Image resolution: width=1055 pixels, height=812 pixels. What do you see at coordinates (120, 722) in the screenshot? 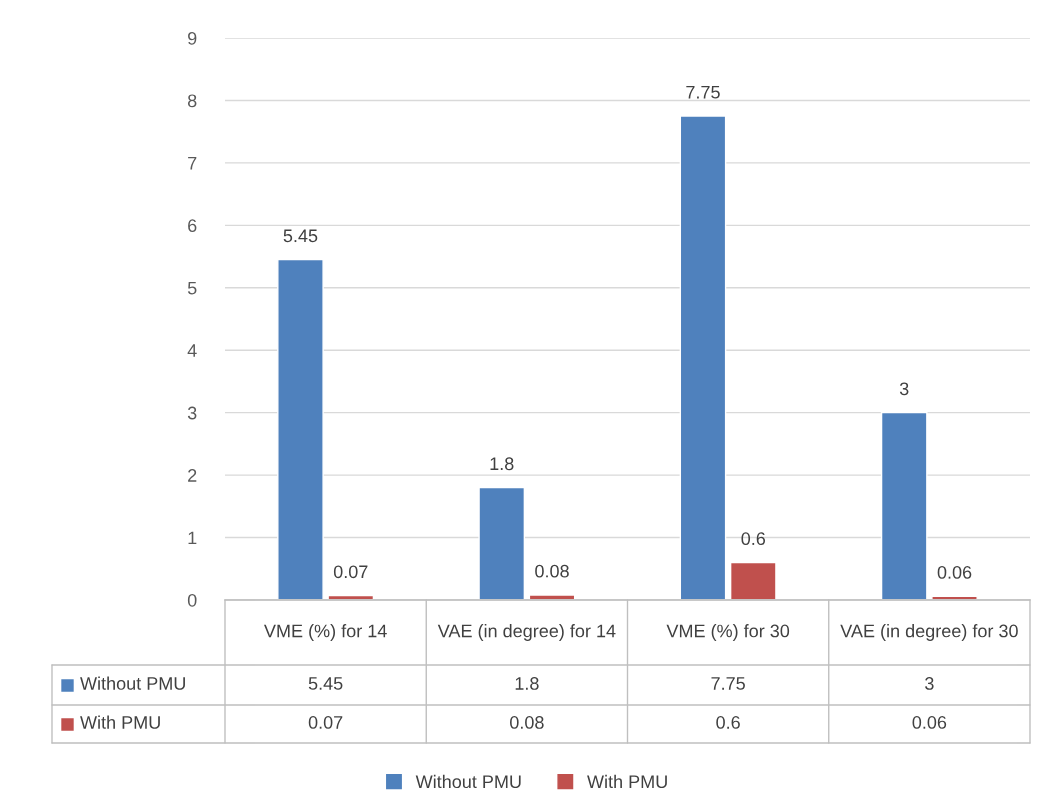
I see `text: With PMU` at bounding box center [120, 722].